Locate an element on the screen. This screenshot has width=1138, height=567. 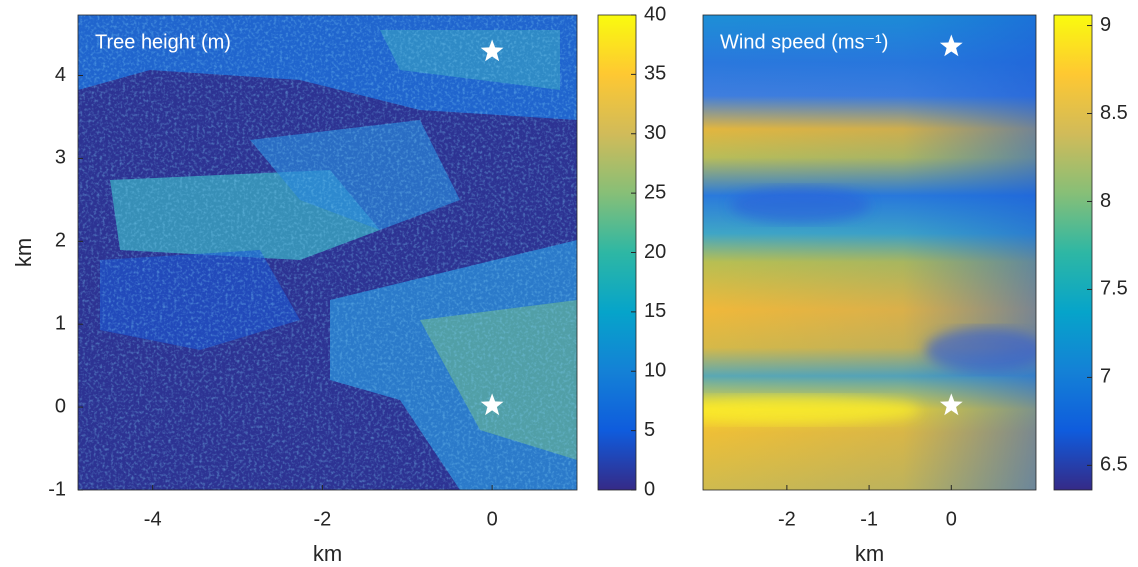
y-tick-label: 1 is located at coordinates (60, 323).